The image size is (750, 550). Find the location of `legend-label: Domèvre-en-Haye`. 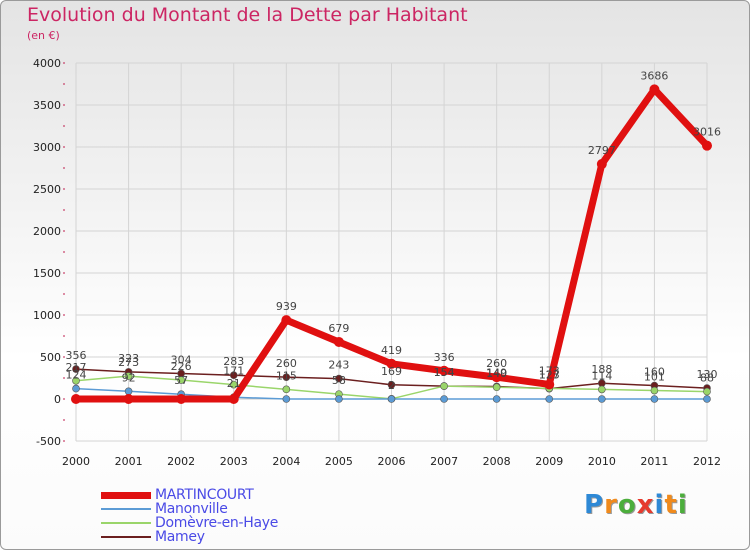

legend-label: Domèvre-en-Haye is located at coordinates (217, 523).